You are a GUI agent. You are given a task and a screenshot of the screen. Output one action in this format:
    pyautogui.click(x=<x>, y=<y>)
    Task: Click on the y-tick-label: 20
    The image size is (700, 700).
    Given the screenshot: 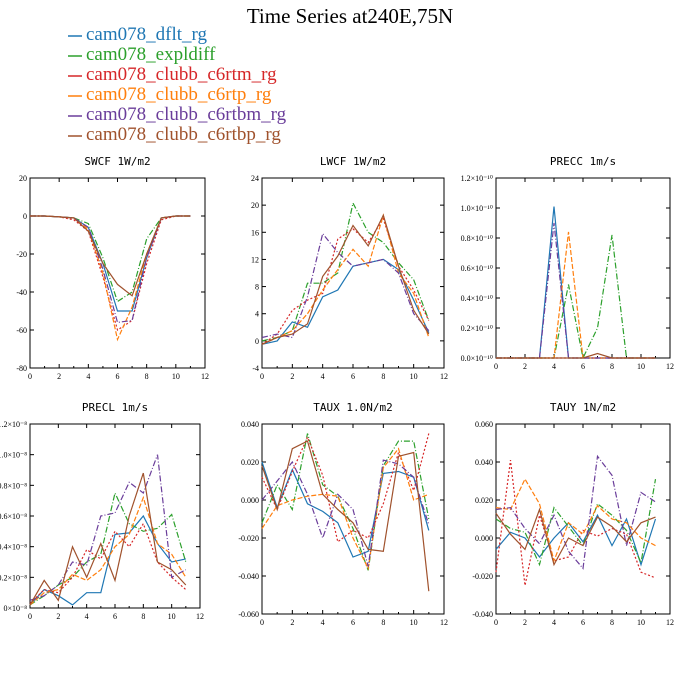 What is the action you would take?
    pyautogui.click(x=23, y=178)
    